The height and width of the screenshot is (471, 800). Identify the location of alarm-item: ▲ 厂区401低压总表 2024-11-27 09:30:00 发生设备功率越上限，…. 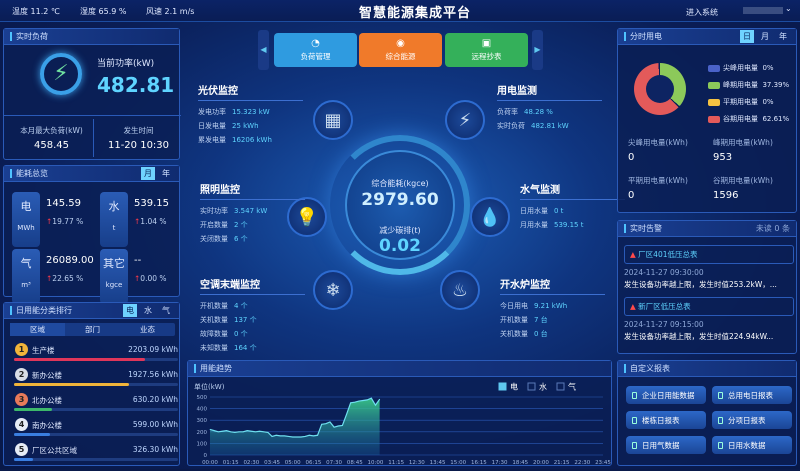
(709, 267).